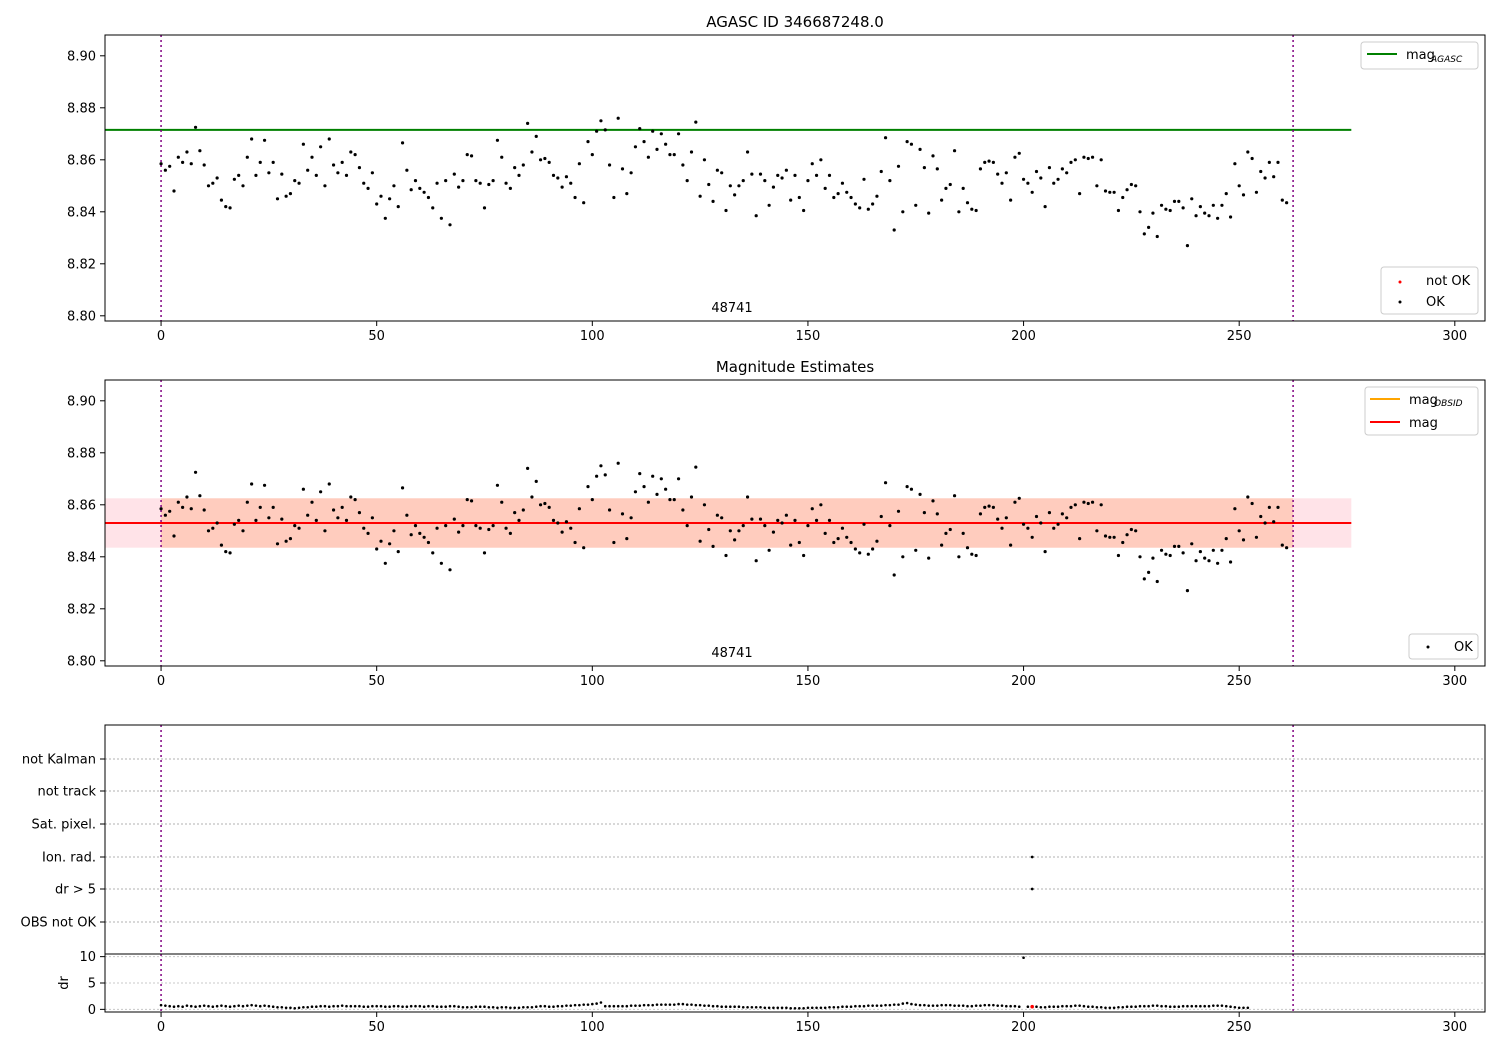  What do you see at coordinates (81, 108) in the screenshot?
I see `p1-ytick-label-8.88: 8.88` at bounding box center [81, 108].